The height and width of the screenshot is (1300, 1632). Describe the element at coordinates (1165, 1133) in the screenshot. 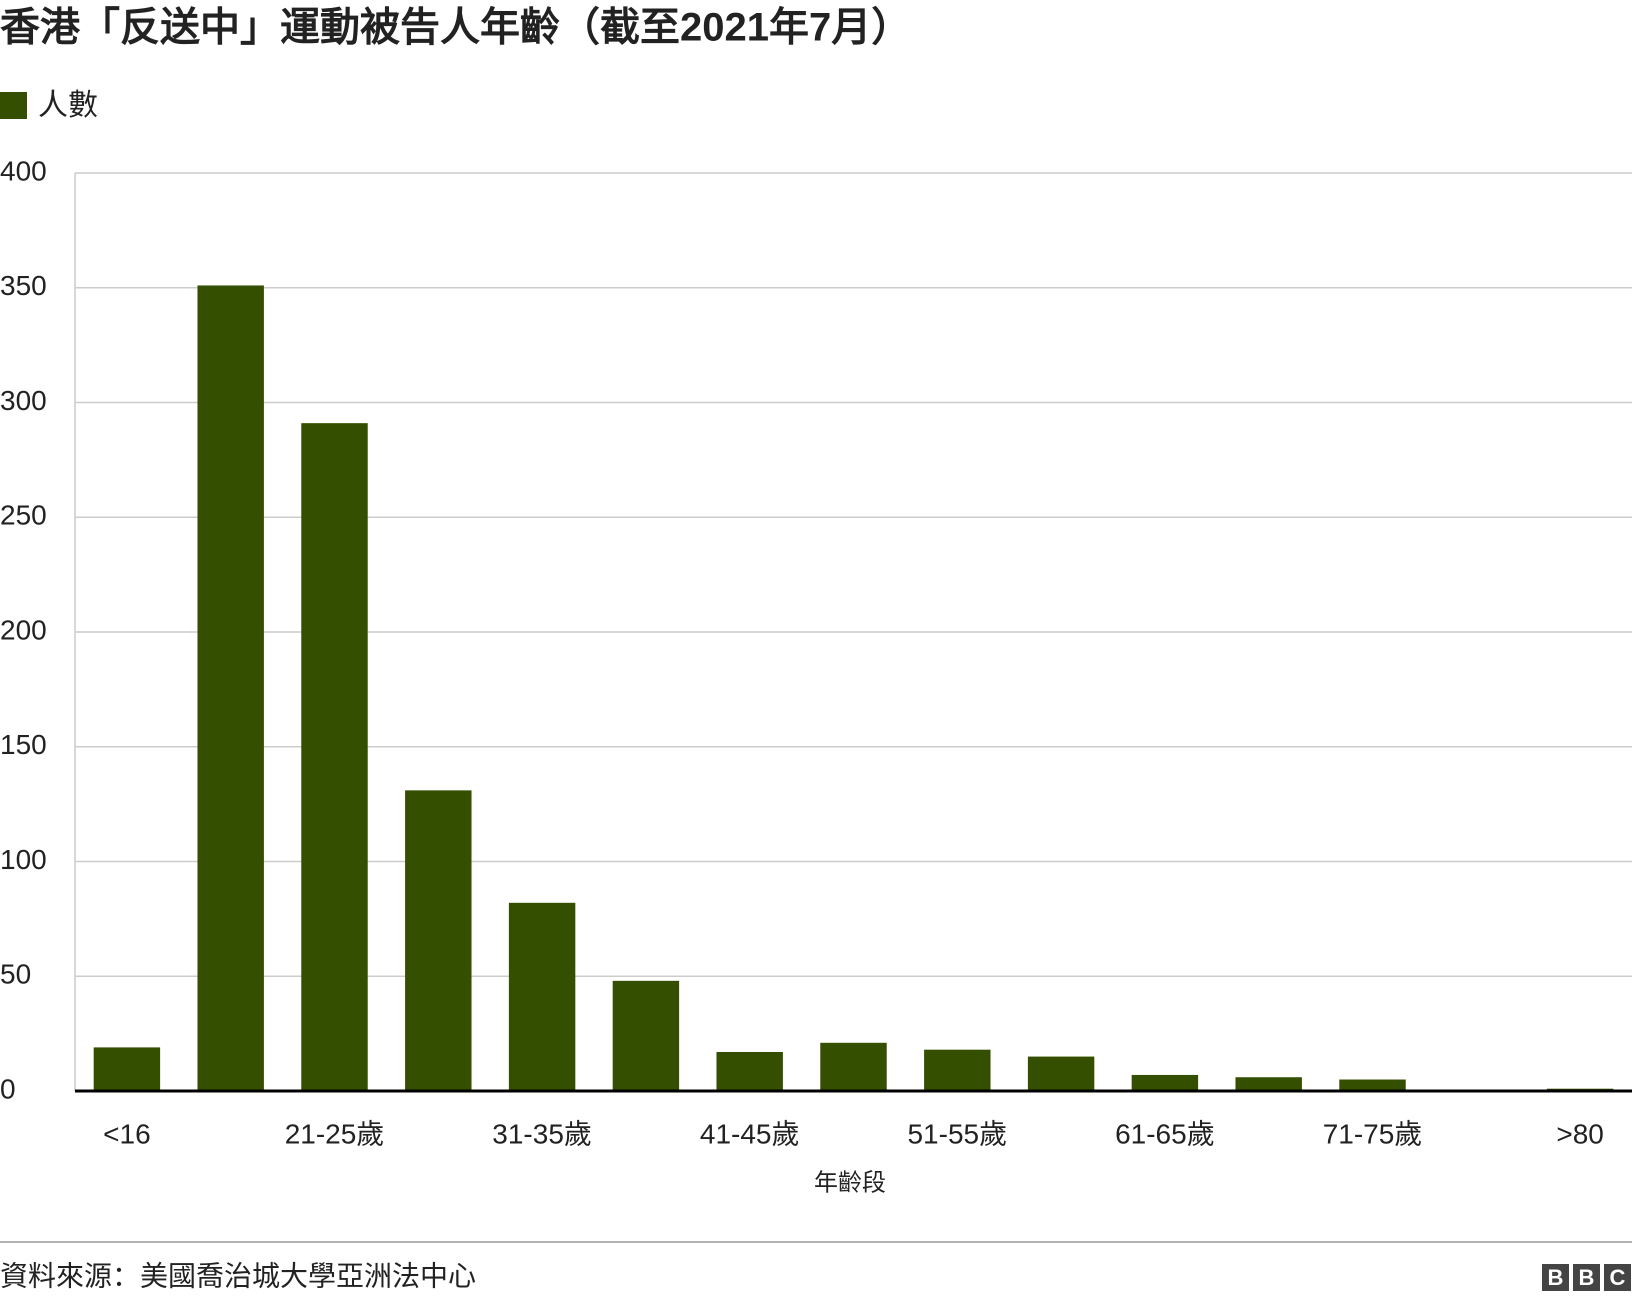

I see `x-tick-label: 61-65歲` at that location.